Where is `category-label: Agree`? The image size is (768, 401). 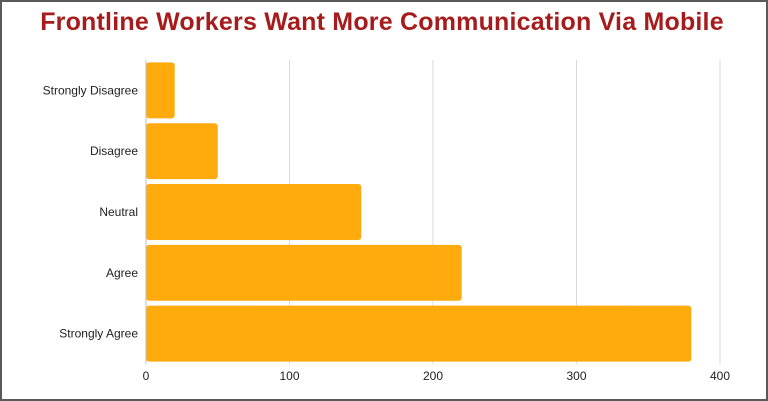 category-label: Agree is located at coordinates (122, 273).